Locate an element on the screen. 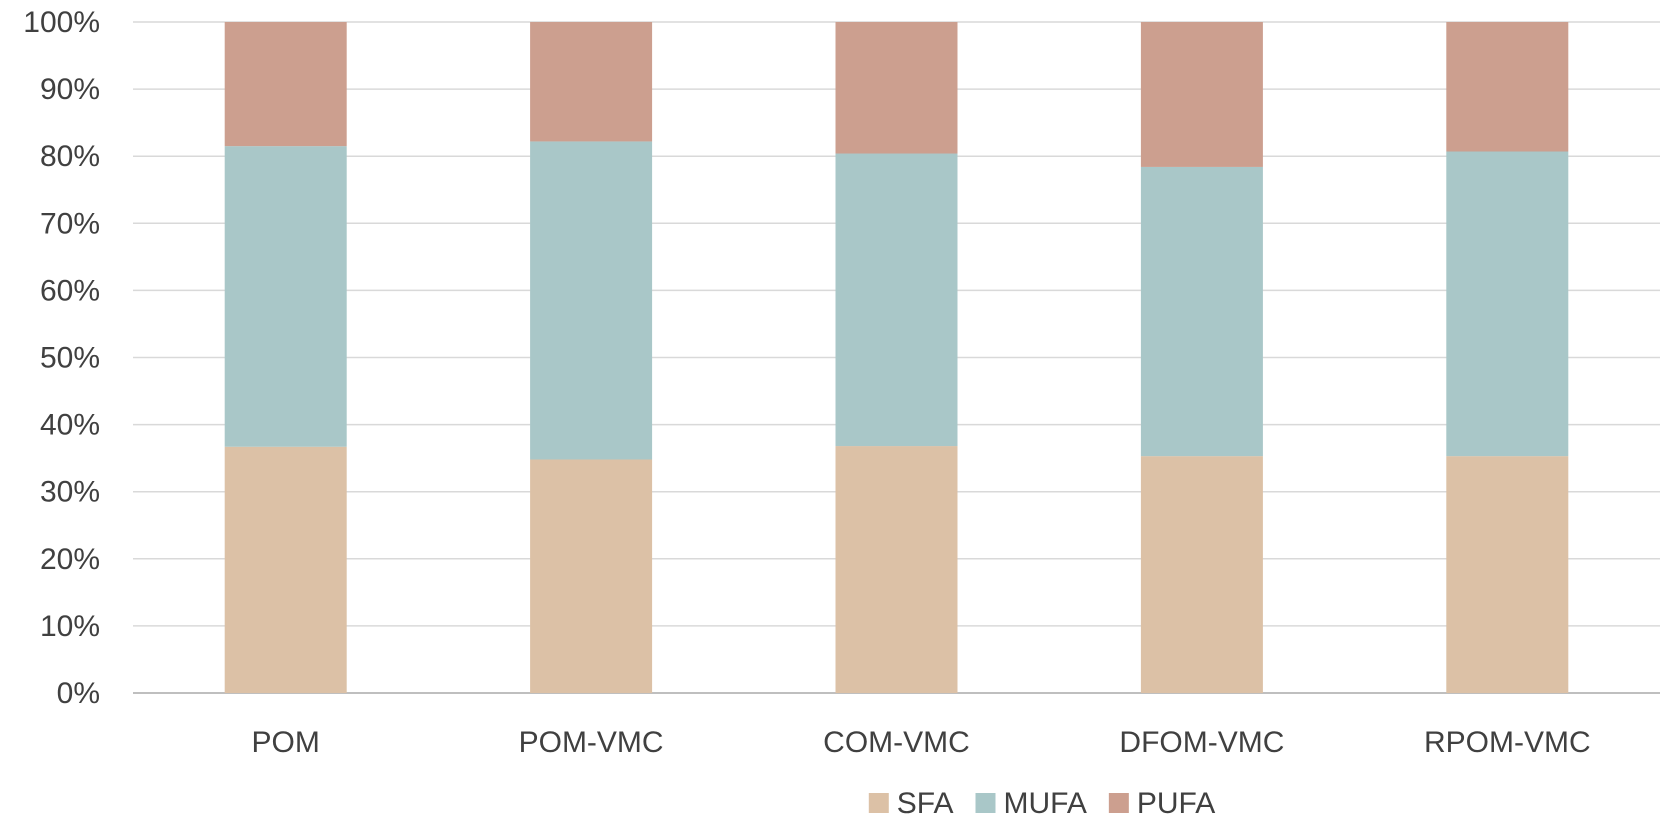 The image size is (1668, 829). legend-label: MUFA is located at coordinates (1045, 803).